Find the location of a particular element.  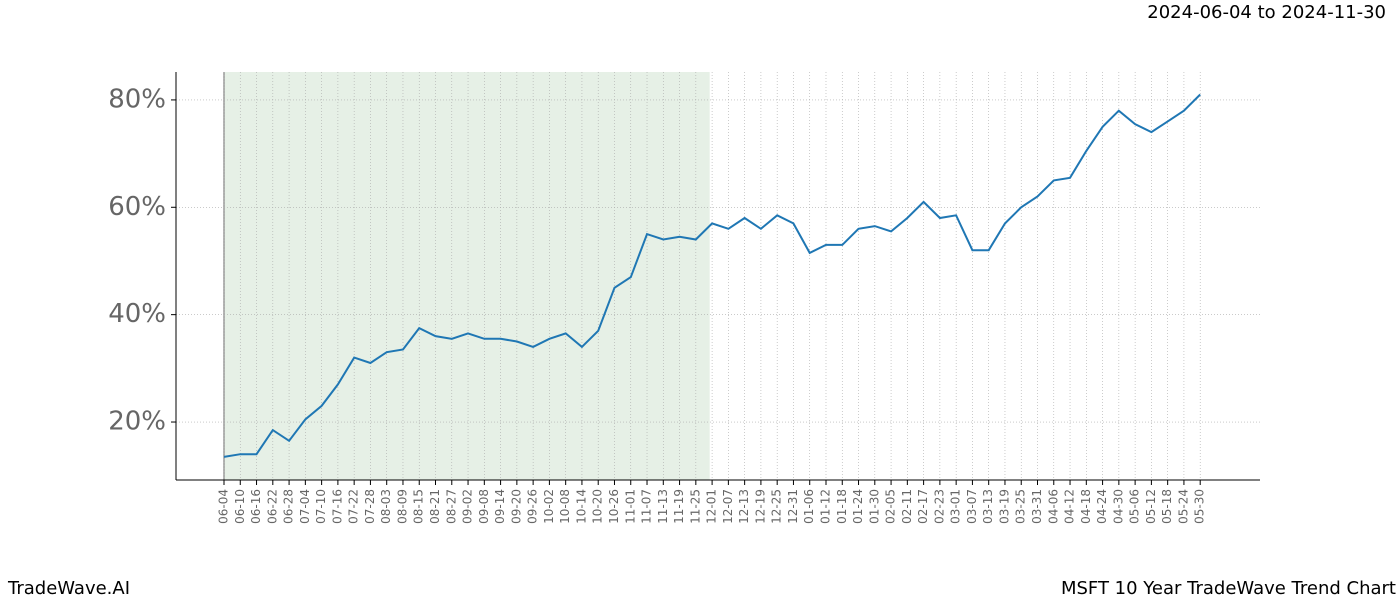

x-tick-label: 01-30 is located at coordinates (874, 506).